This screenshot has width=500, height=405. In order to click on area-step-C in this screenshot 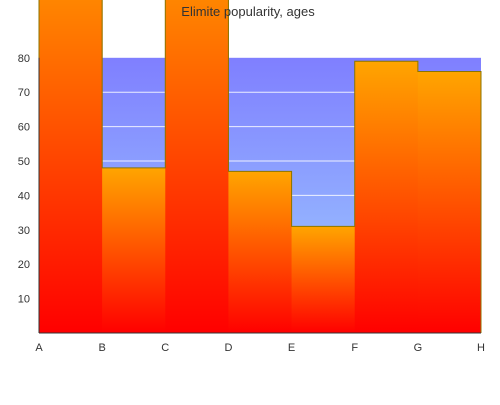, I will do `click(197, 166)`.